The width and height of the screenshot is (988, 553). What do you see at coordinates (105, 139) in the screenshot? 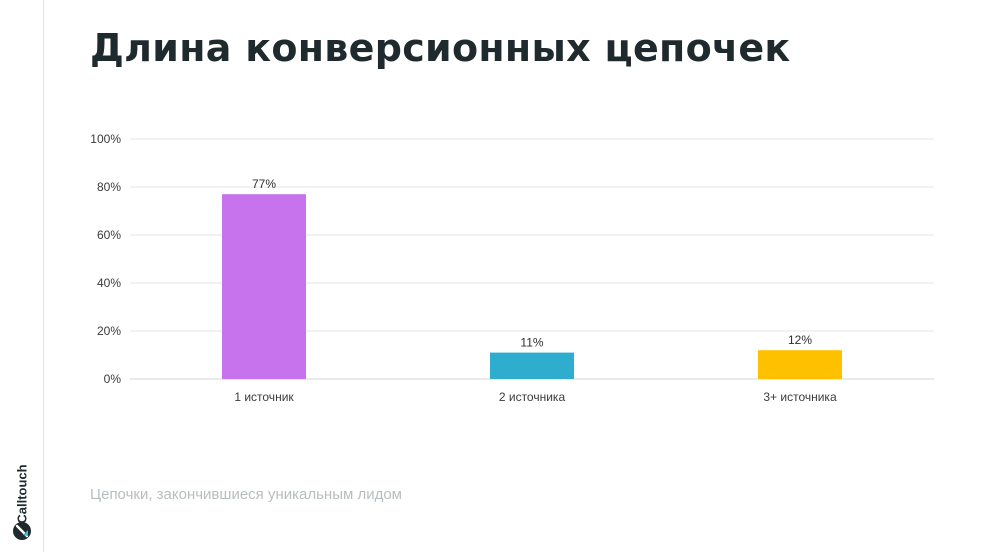
I see `y-tick-label: 100%` at bounding box center [105, 139].